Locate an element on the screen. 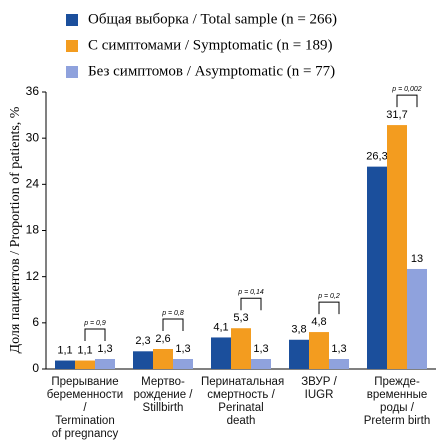 This screenshot has width=448, height=446. x-tick-label: ЗВУР / IUGR is located at coordinates (319, 388).